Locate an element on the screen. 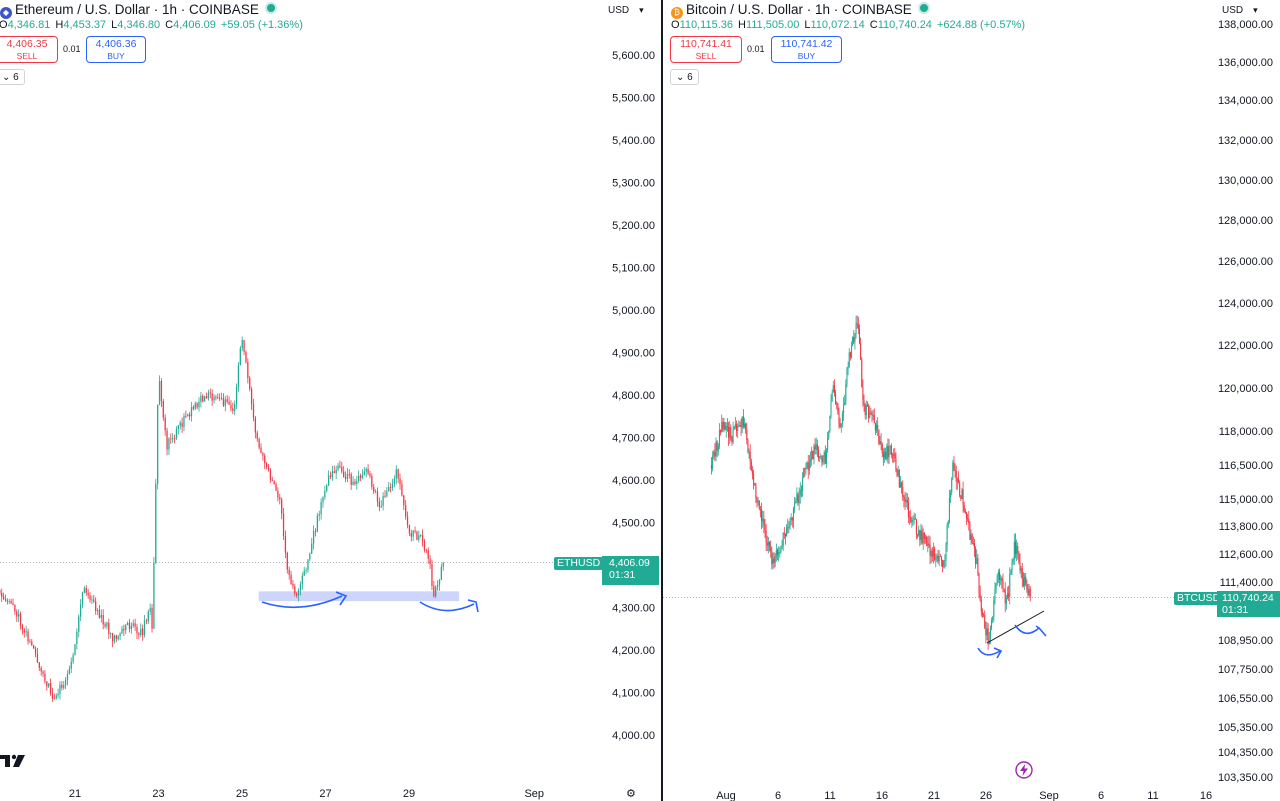 This screenshot has width=1280, height=801. pane-divider is located at coordinates (662, 400).